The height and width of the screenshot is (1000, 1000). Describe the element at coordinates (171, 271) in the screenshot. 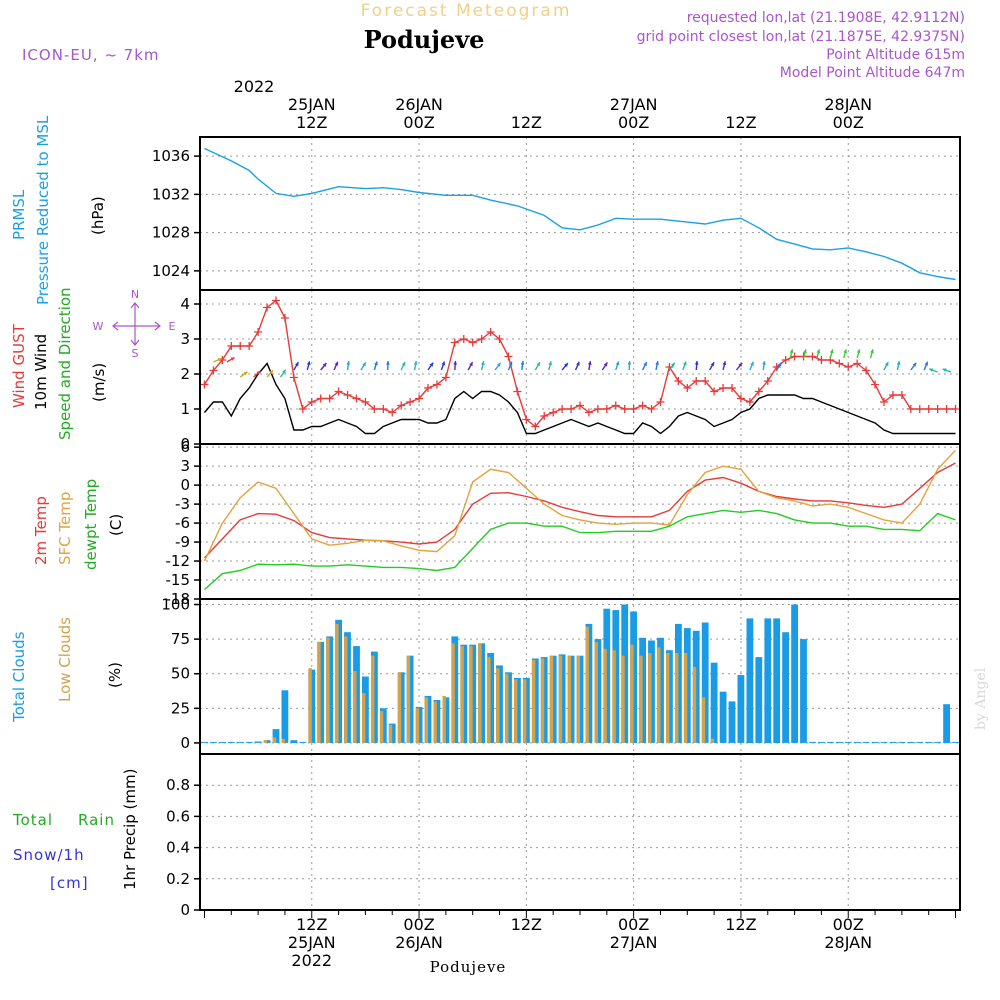

I see `y-tick-label: 1024` at that location.